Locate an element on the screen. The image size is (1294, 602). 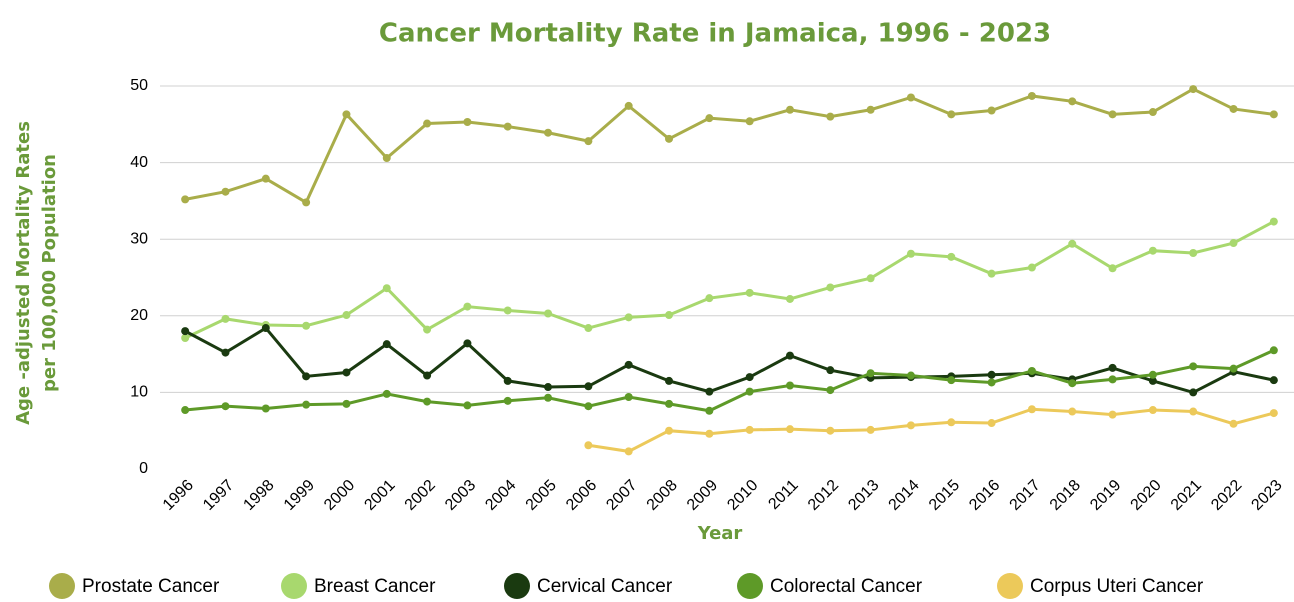
x-tick-label: 2008 is located at coordinates (662, 495).